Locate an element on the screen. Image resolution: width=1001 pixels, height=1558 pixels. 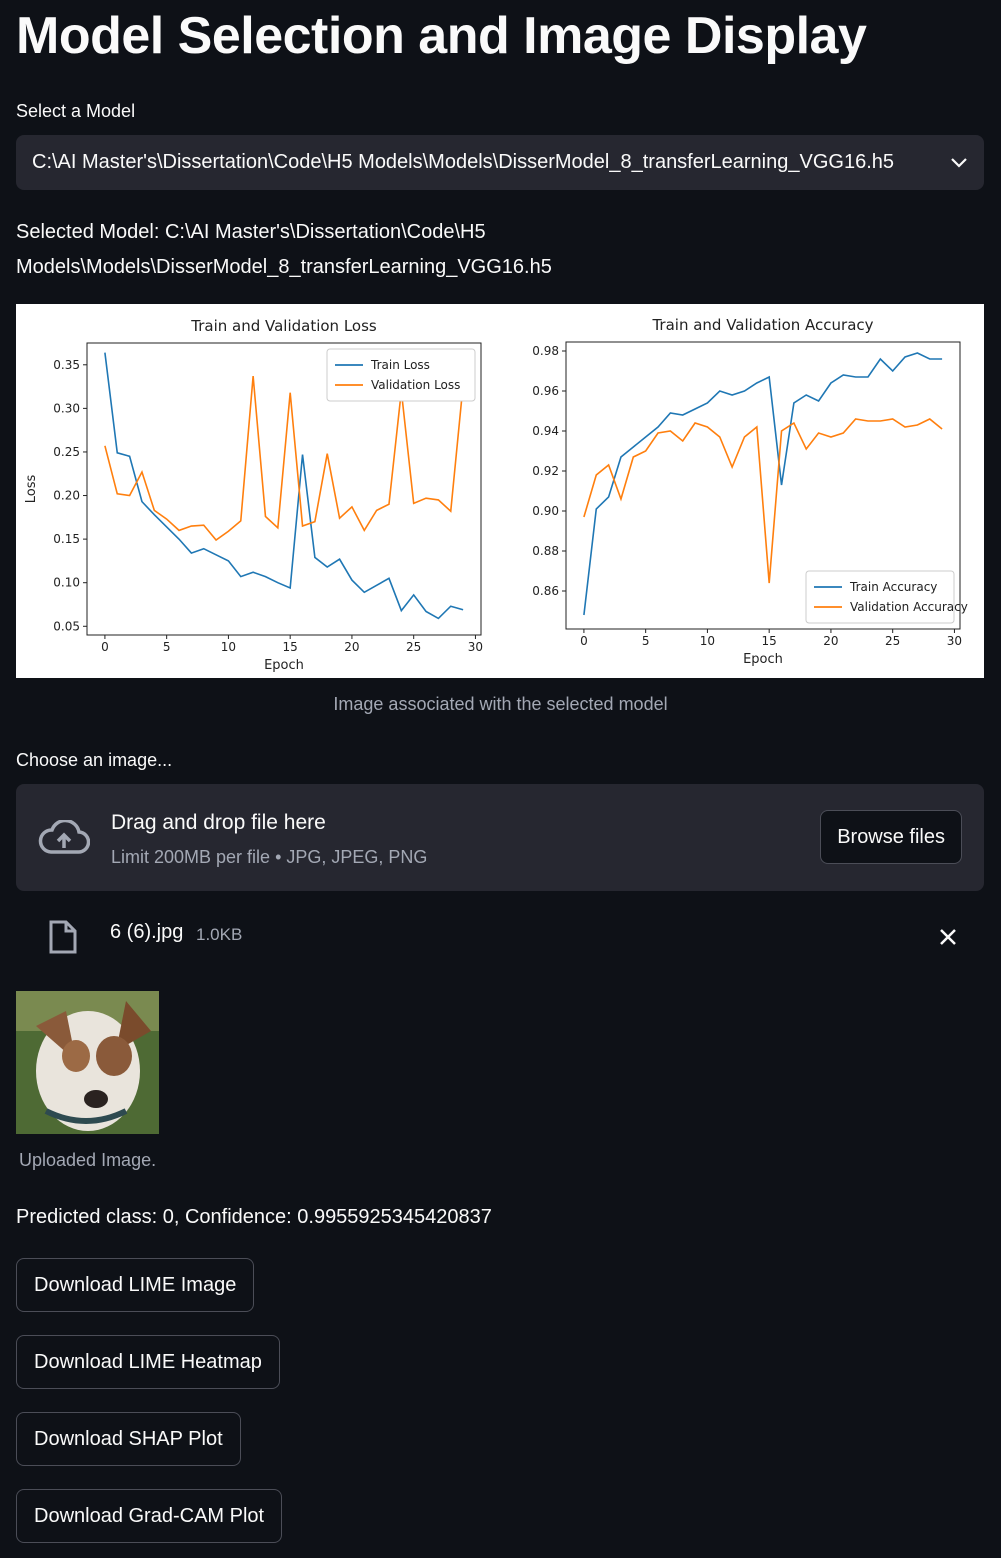
chevron-icon is located at coordinates (959, 162).